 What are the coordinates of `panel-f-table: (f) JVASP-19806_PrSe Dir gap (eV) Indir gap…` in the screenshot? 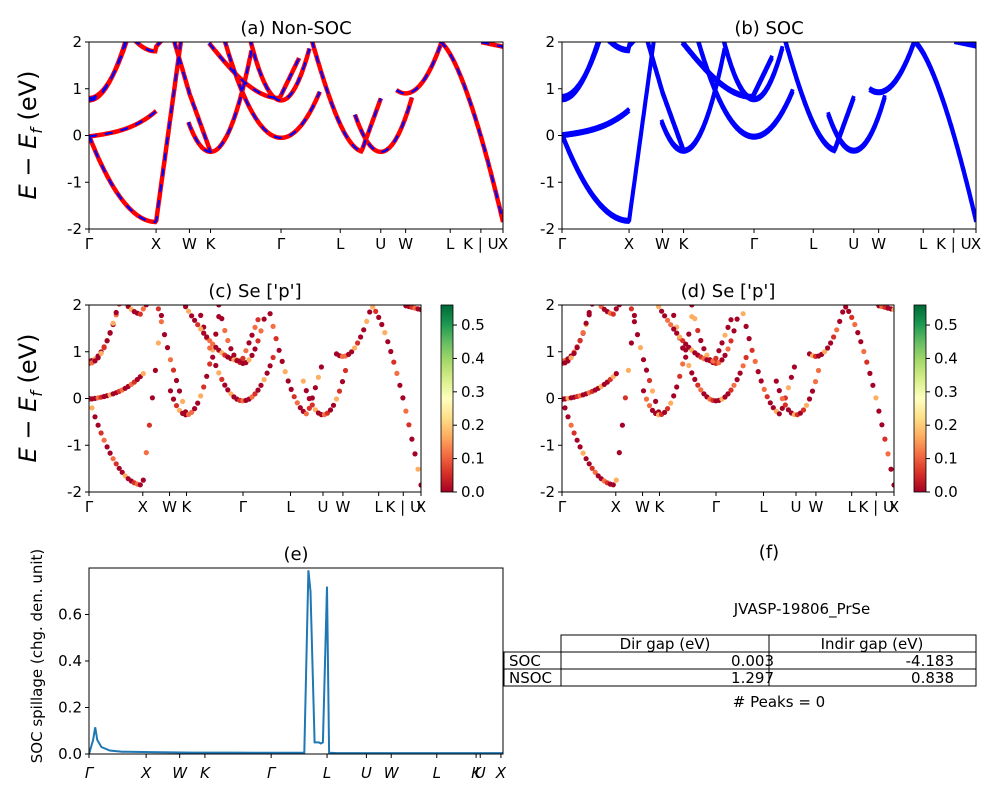 It's located at (740, 626).